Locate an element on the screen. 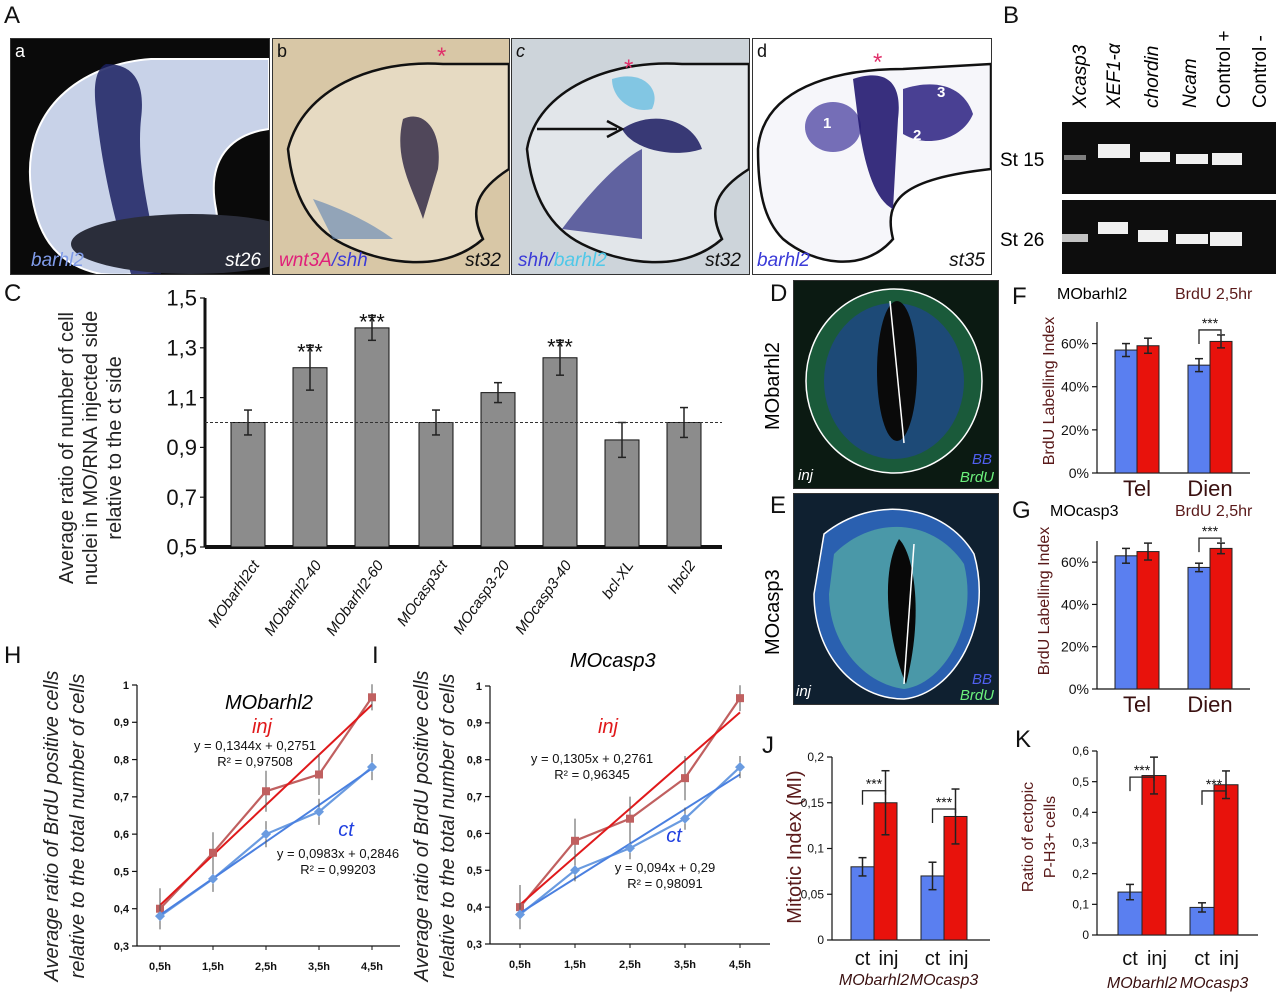 This screenshot has width=1280, height=995. y-tick-label: 40% is located at coordinates (1075, 604).